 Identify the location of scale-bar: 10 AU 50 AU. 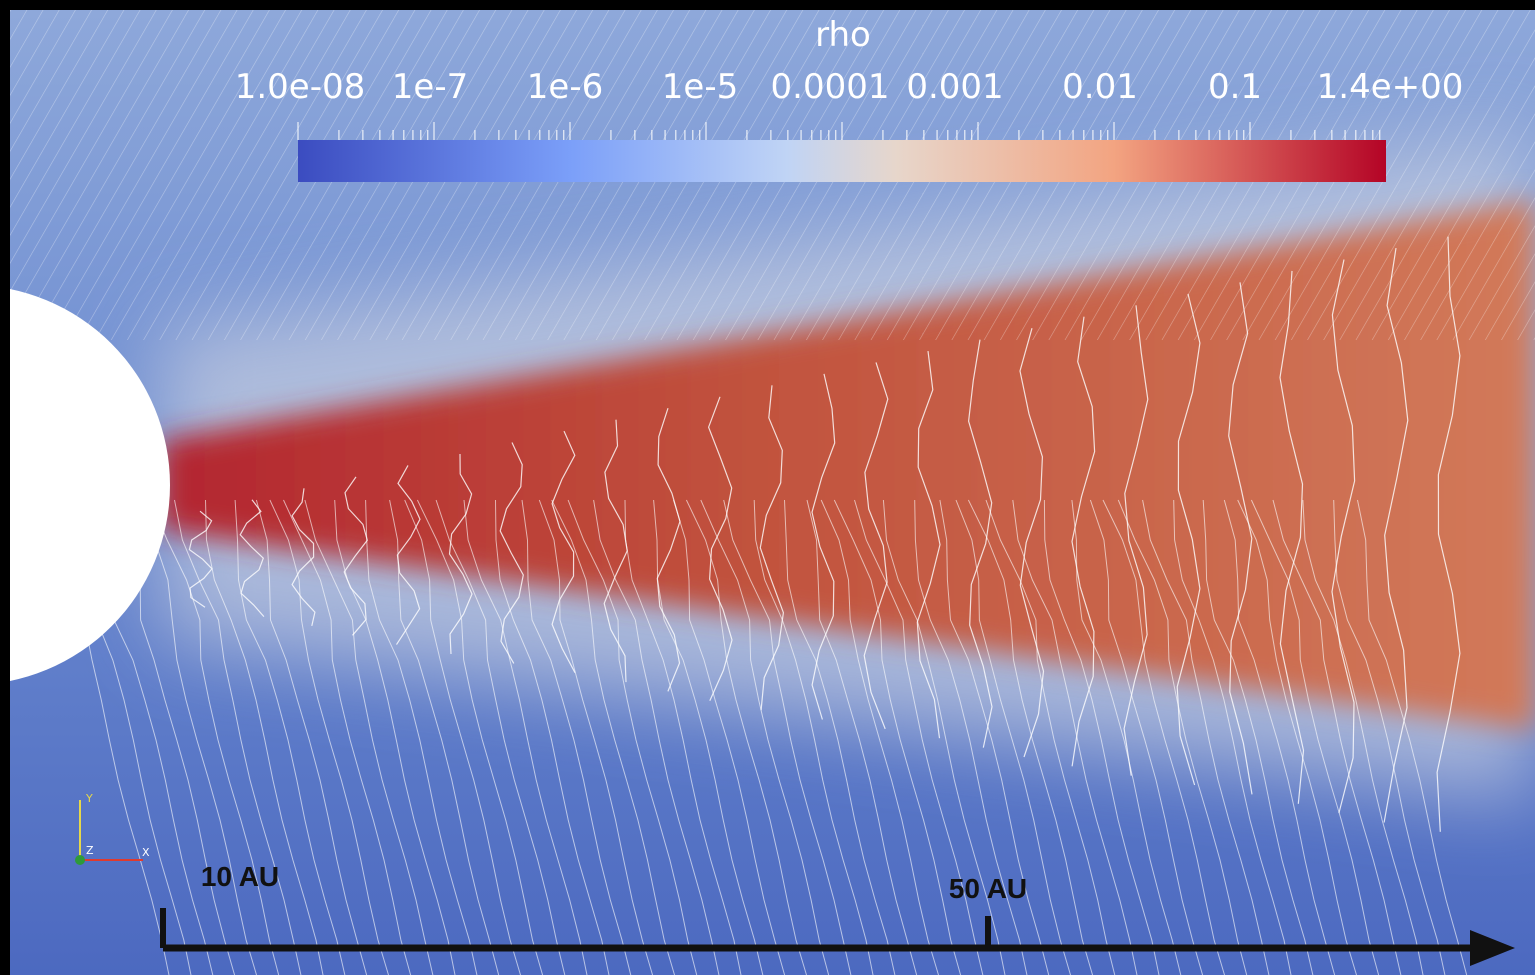
(837, 913).